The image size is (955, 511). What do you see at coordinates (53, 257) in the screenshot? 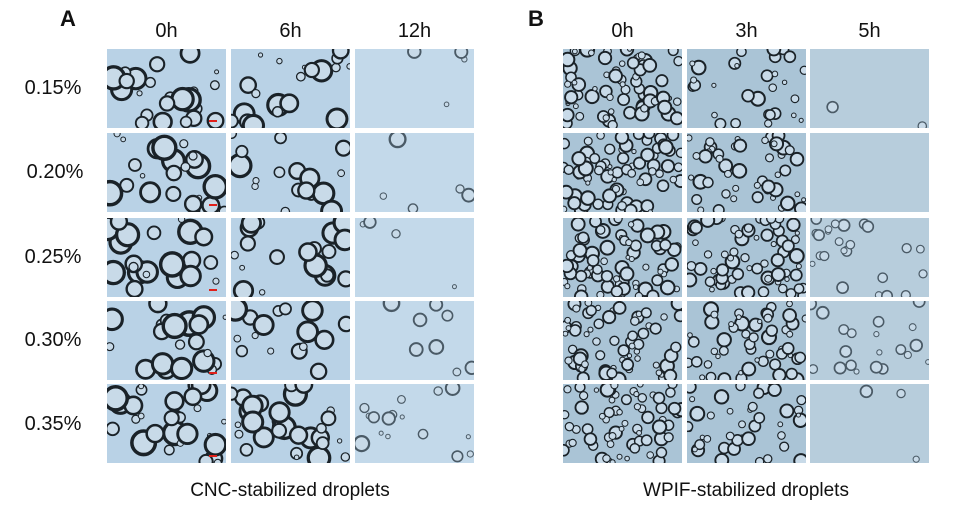
I see `row-label: 0.25%` at bounding box center [53, 257].